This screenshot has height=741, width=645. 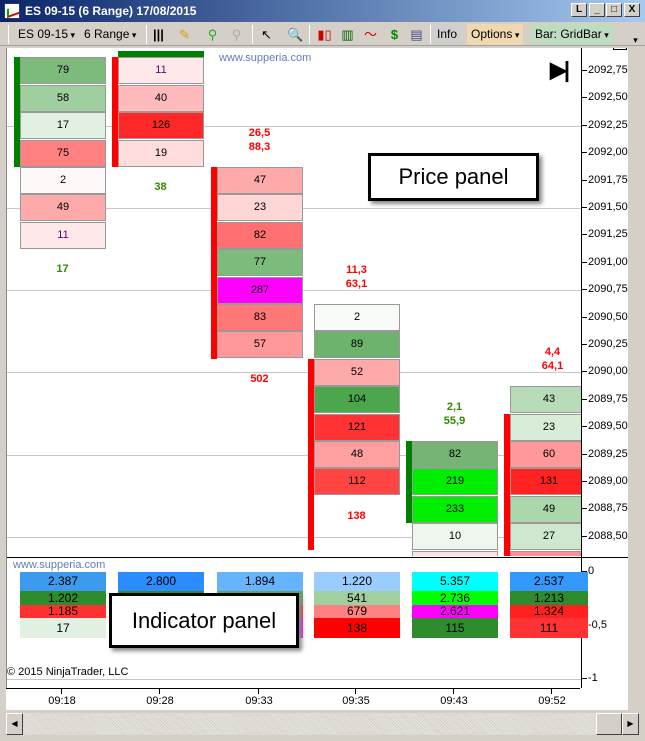 I want to click on volume-cell: 104, so click(x=357, y=400).